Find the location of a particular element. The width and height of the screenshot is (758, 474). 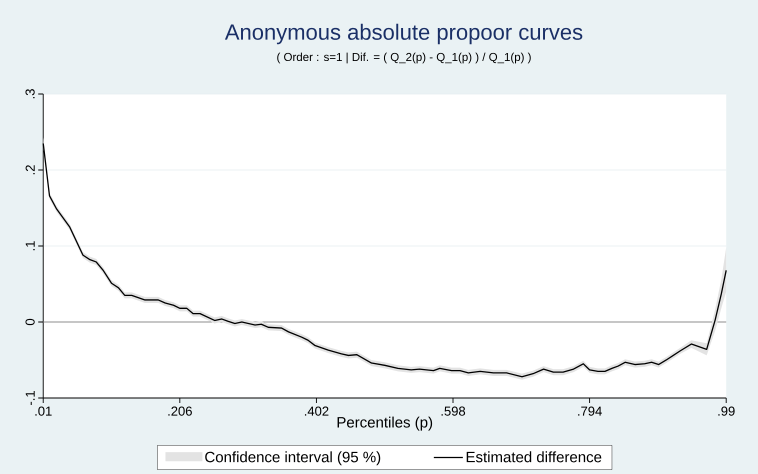

y-tick-label: .2 is located at coordinates (30, 169).